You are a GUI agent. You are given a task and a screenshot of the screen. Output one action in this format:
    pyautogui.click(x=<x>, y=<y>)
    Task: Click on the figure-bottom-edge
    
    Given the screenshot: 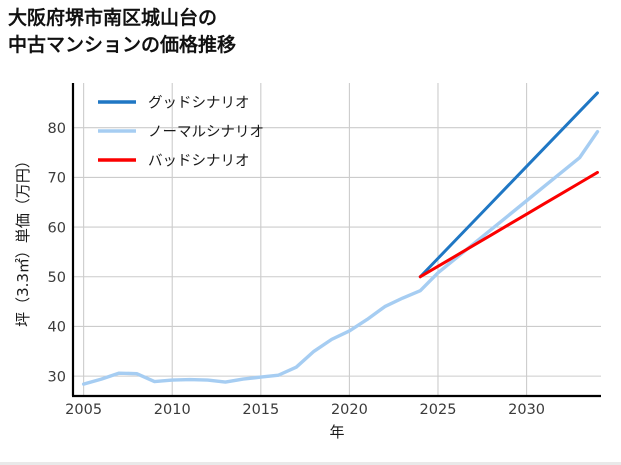 What is the action you would take?
    pyautogui.click(x=310, y=463)
    